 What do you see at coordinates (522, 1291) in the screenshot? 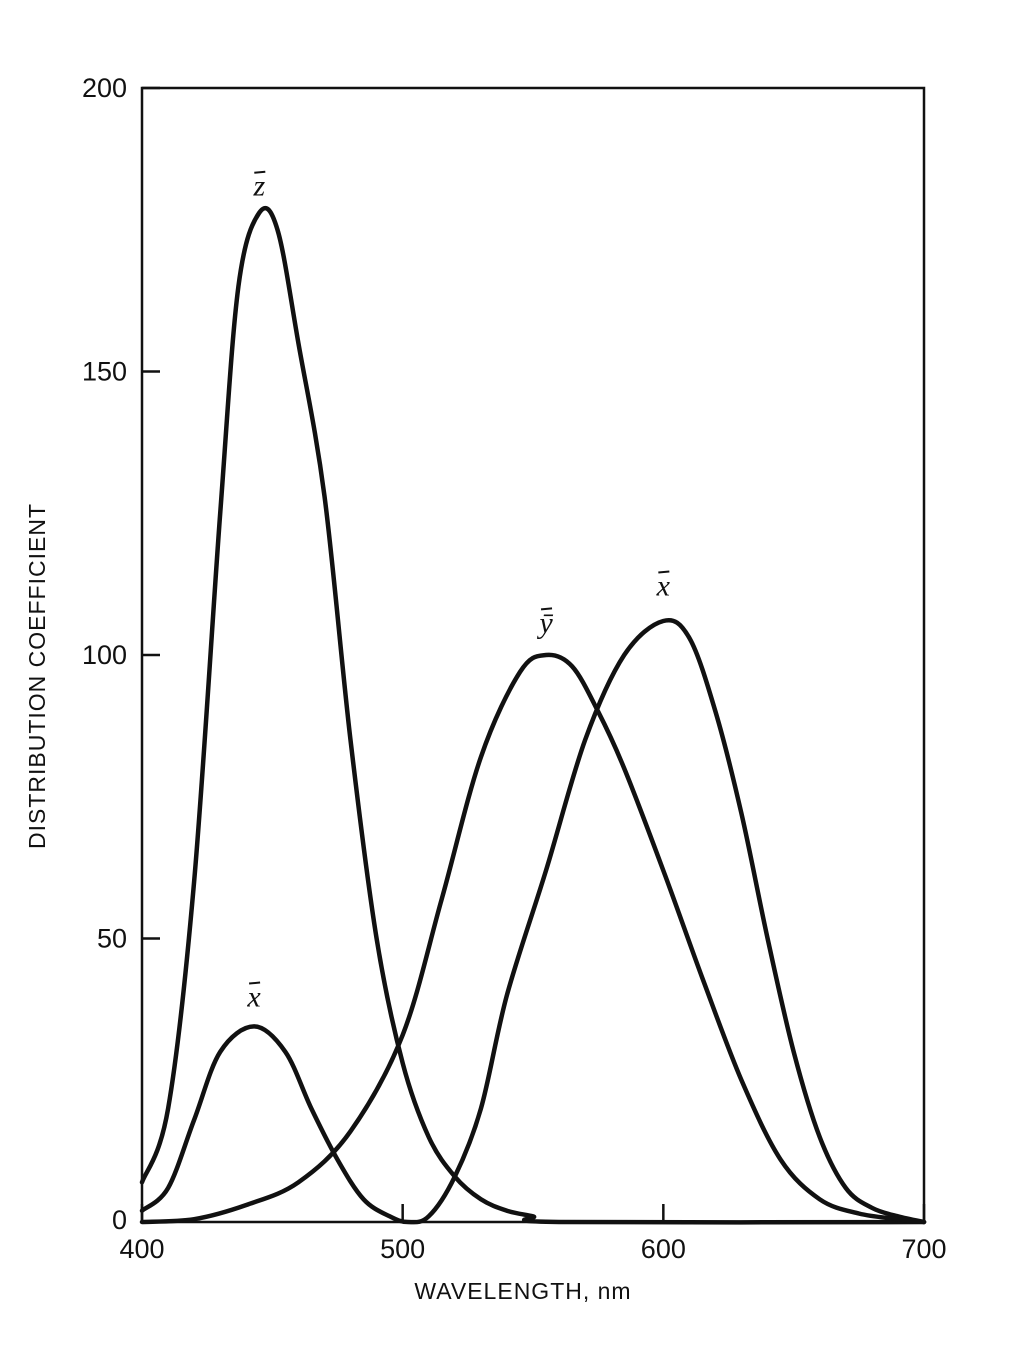
I see `x-axis-label: WAVELENGTH, nm` at bounding box center [522, 1291].